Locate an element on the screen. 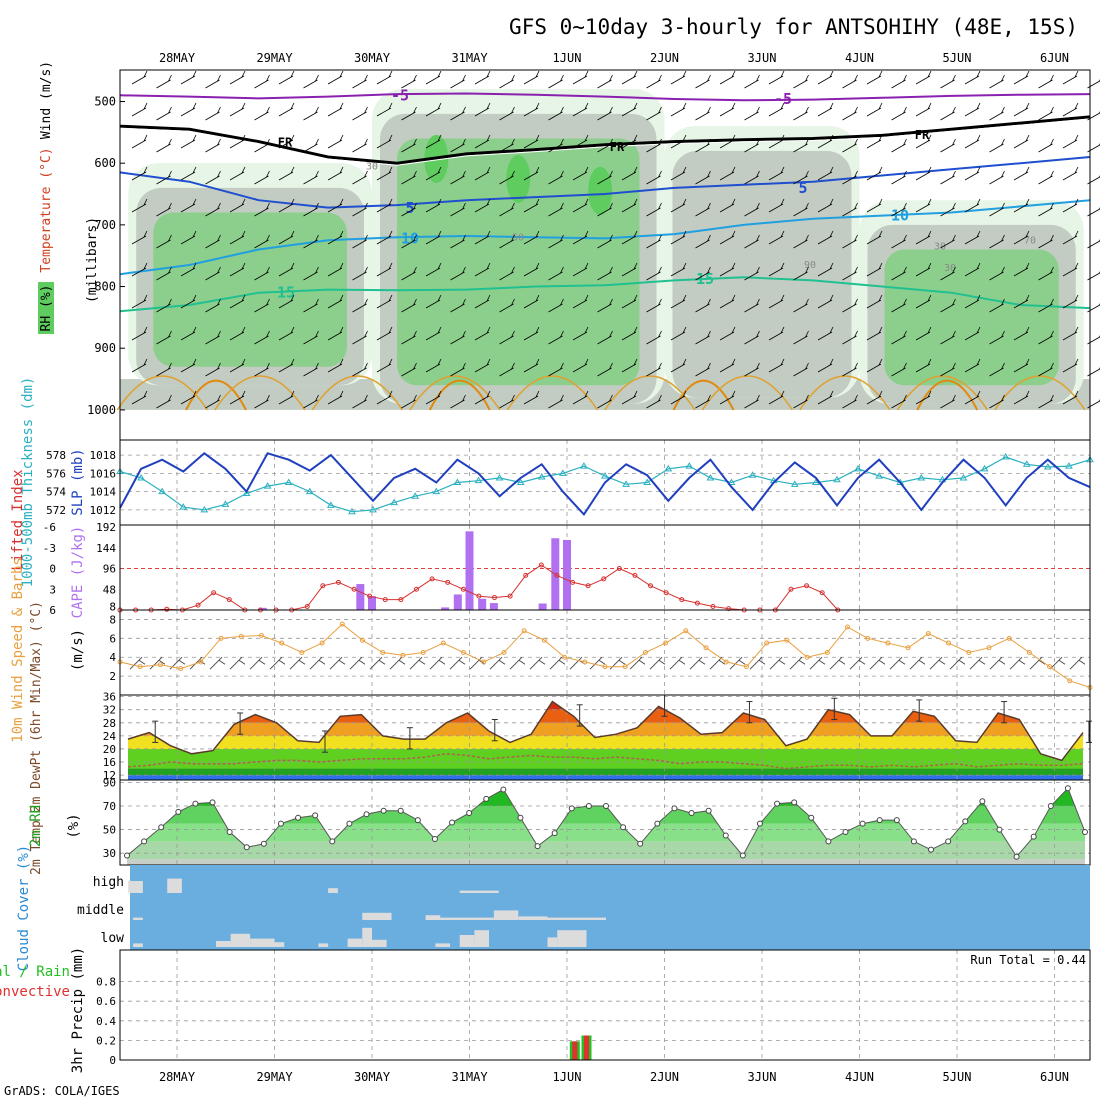 The height and width of the screenshot is (1100, 1100). isotherm-line is located at coordinates (605, 97).